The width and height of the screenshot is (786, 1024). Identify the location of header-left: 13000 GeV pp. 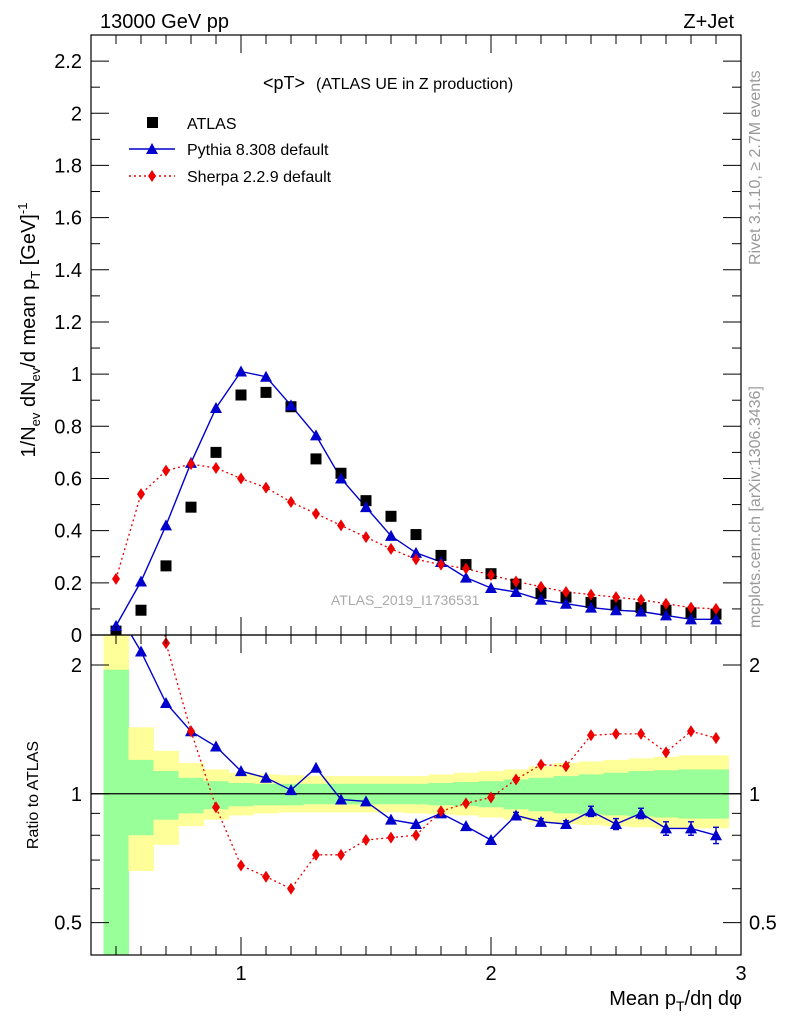
(164, 22).